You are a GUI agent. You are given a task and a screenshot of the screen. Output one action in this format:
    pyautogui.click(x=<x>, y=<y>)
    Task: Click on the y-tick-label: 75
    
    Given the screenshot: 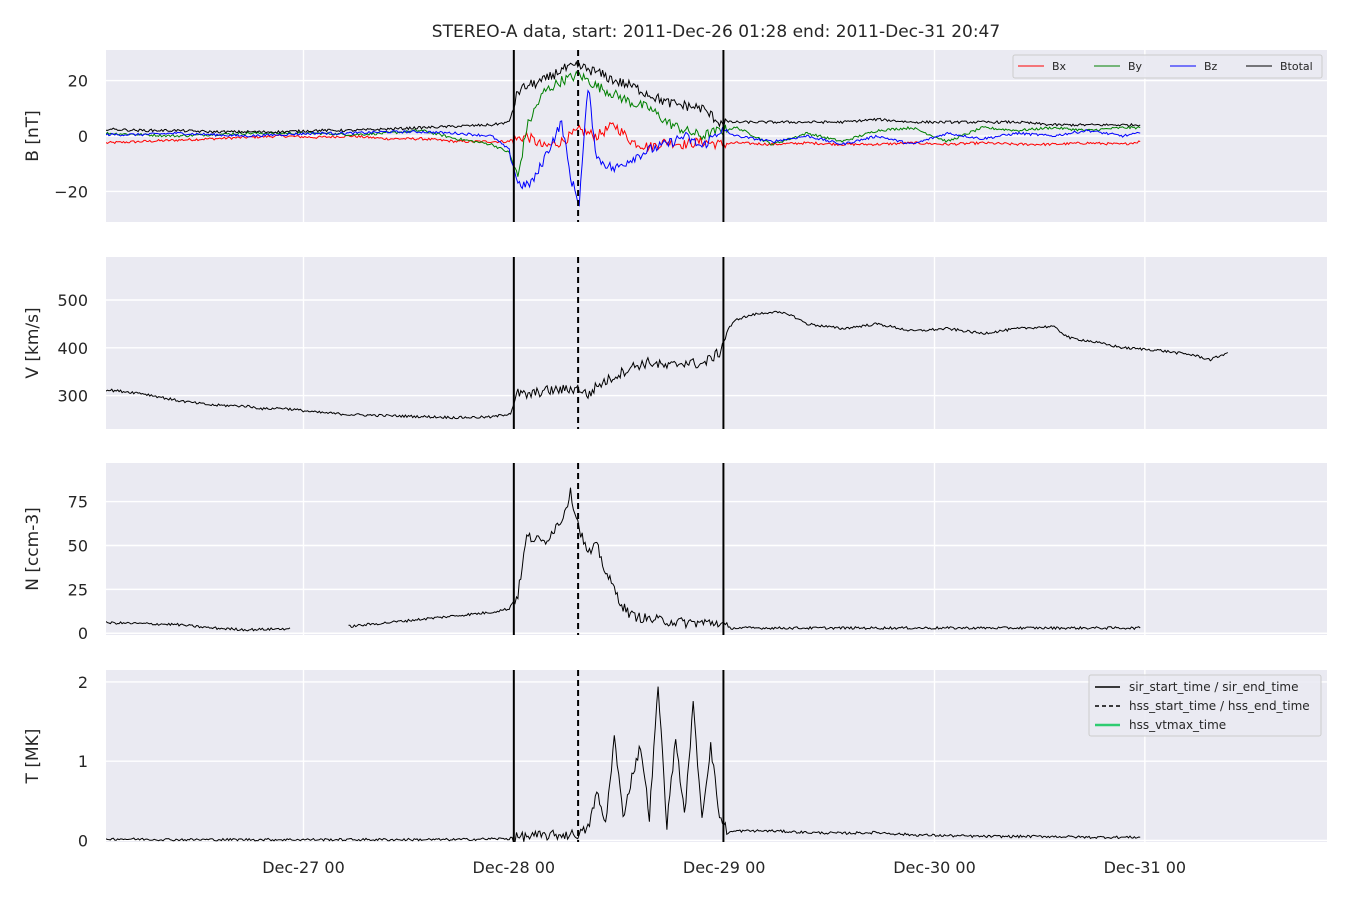 What is the action you would take?
    pyautogui.click(x=78, y=502)
    